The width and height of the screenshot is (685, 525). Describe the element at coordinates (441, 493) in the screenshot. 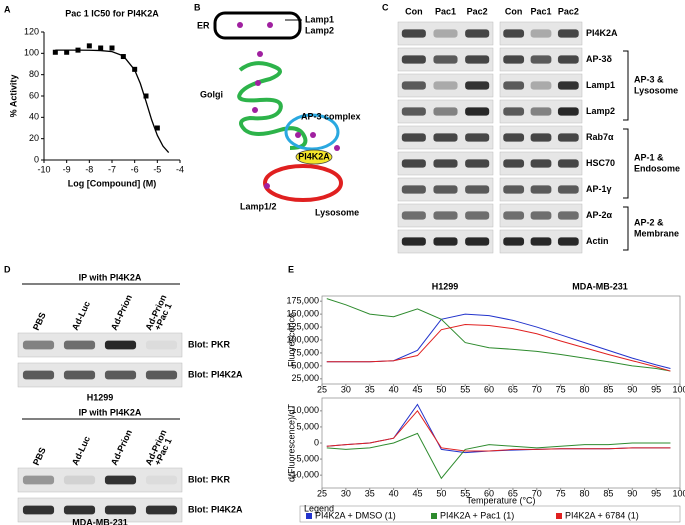

I see `x-tick-label: 50` at that location.